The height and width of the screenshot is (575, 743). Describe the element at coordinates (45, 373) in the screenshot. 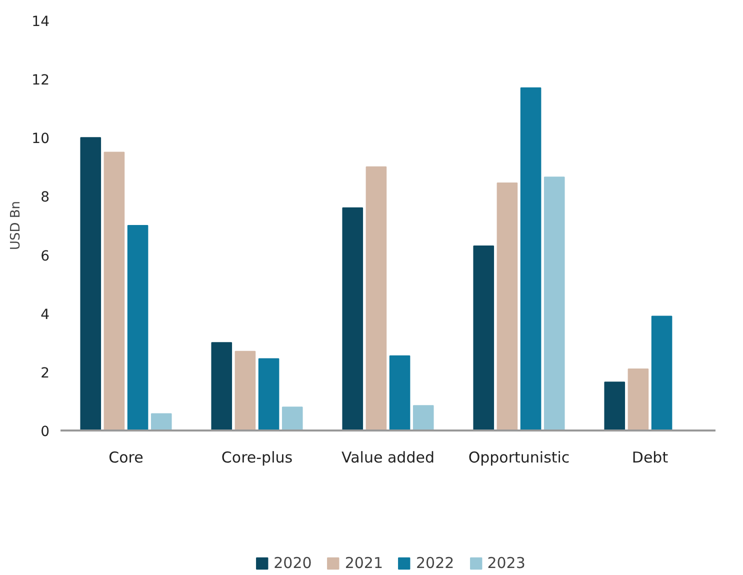

I see `y-tick-label: 2` at that location.